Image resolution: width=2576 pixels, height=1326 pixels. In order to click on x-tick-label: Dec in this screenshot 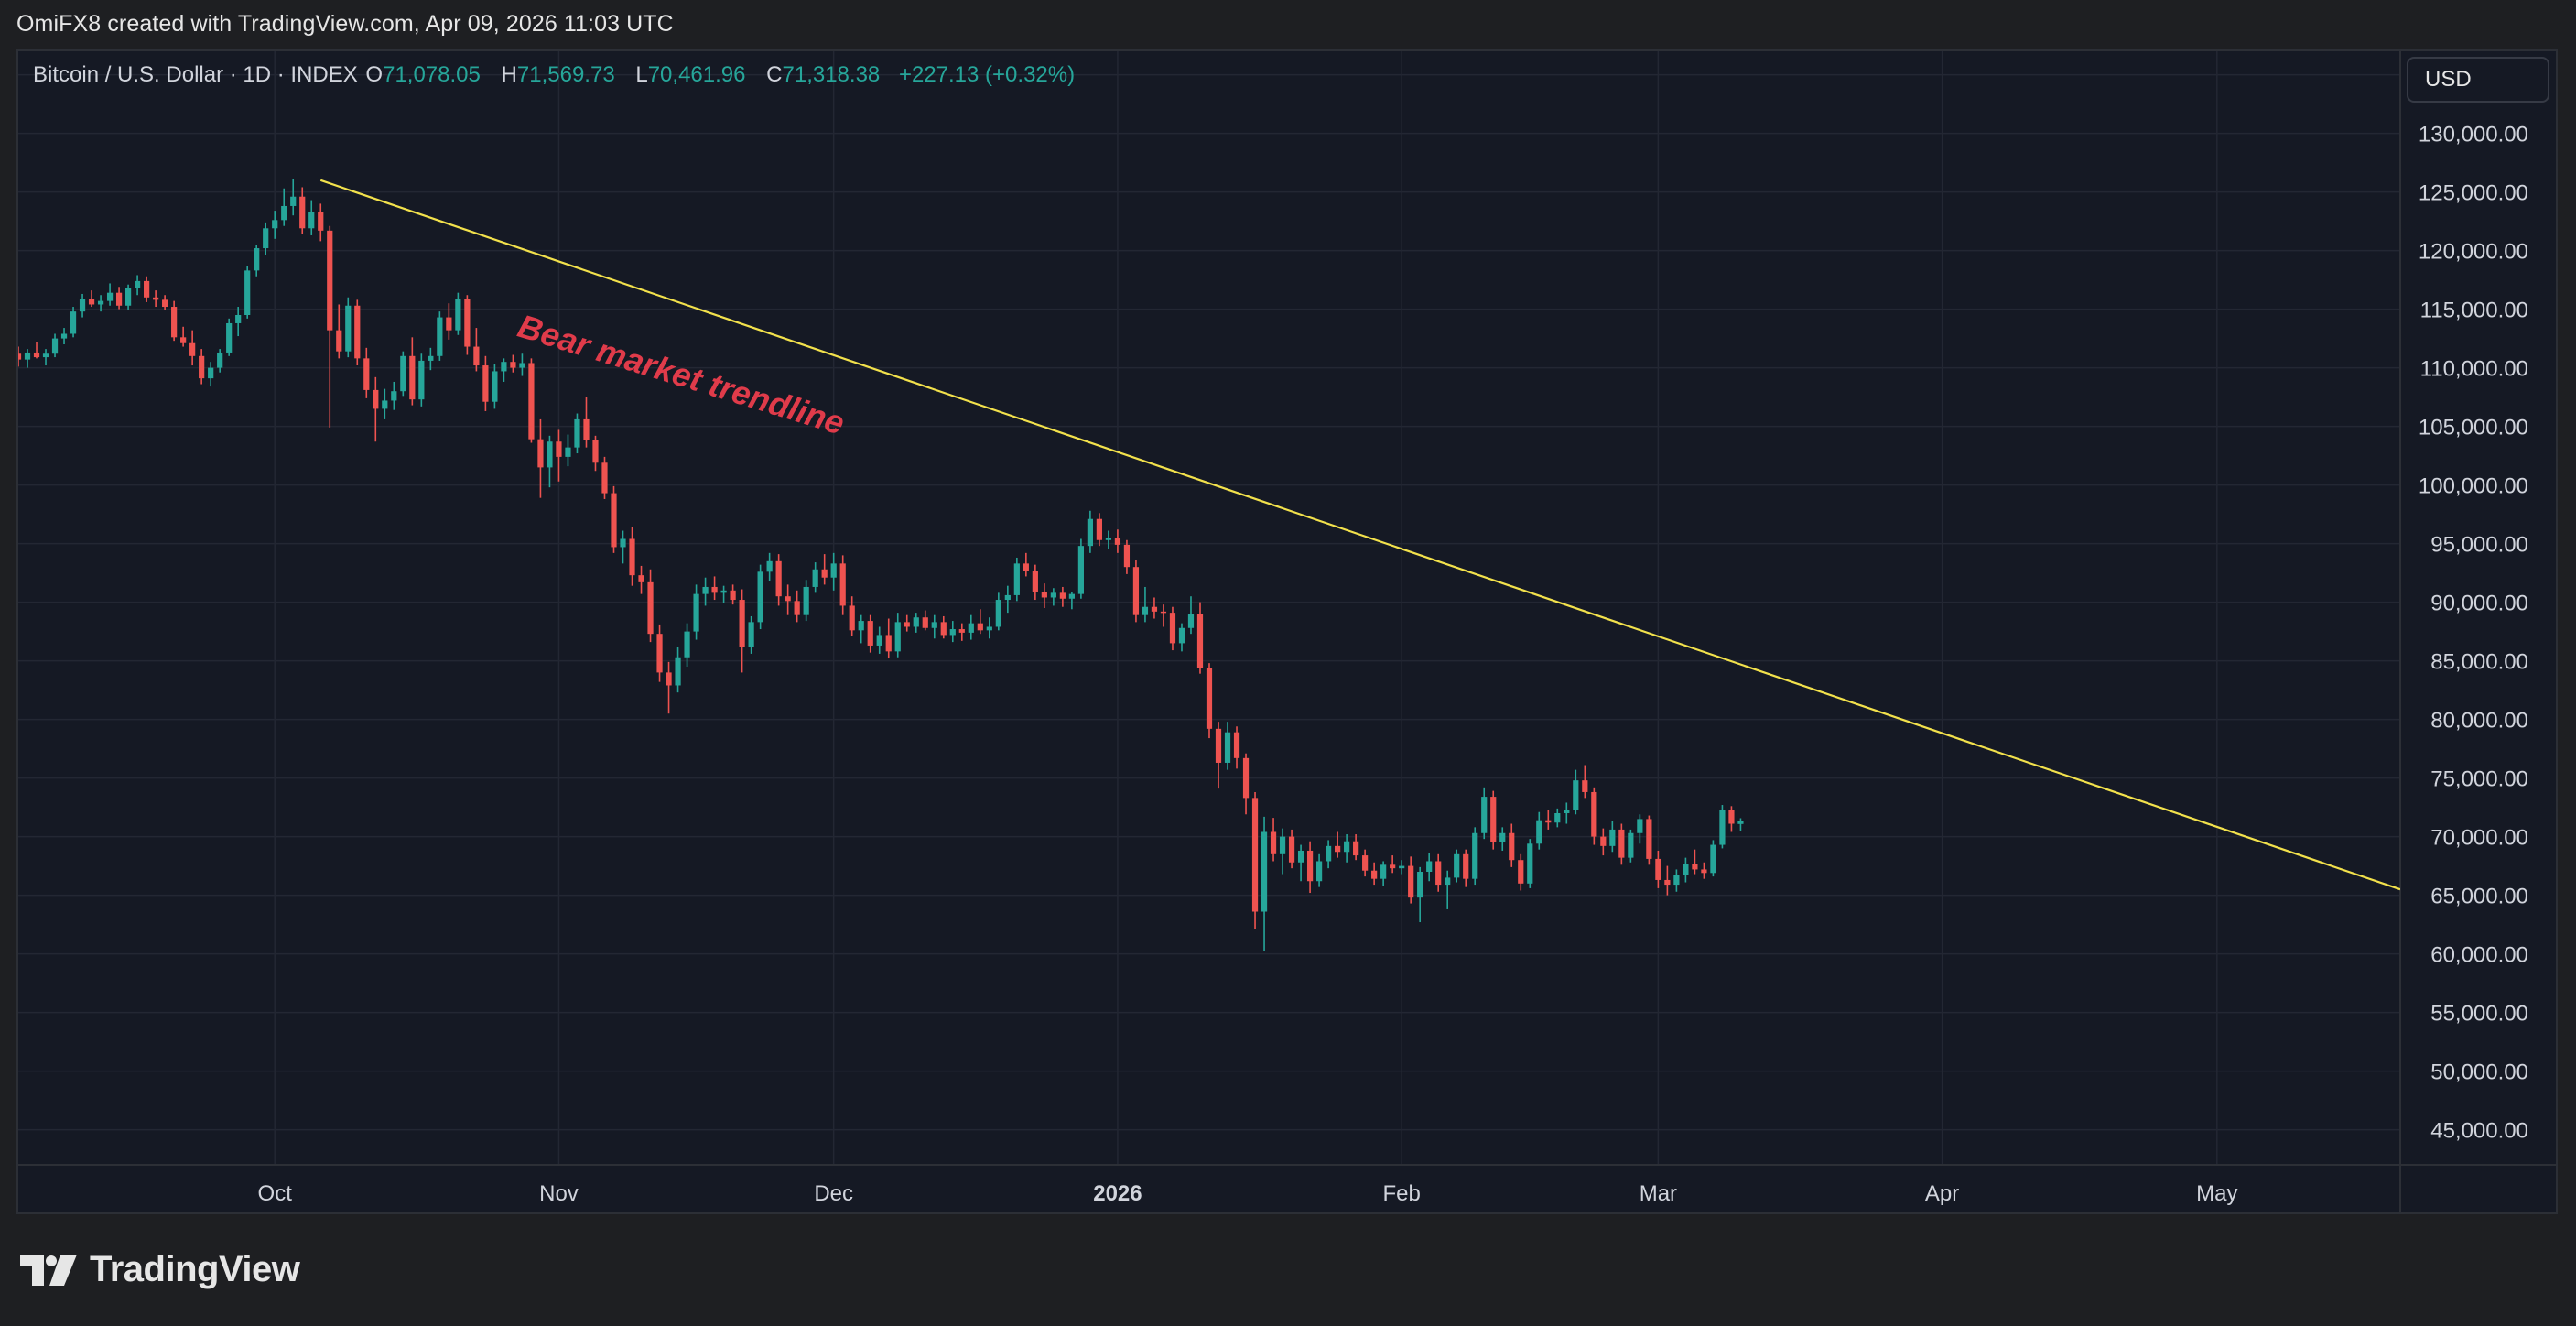, I will do `click(834, 1193)`.